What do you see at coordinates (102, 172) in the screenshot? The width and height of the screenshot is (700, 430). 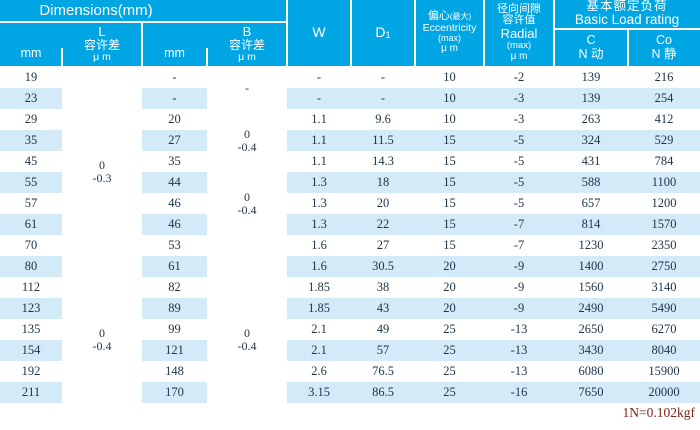 I see `l-tolerance-cell: 0 -0.3` at bounding box center [102, 172].